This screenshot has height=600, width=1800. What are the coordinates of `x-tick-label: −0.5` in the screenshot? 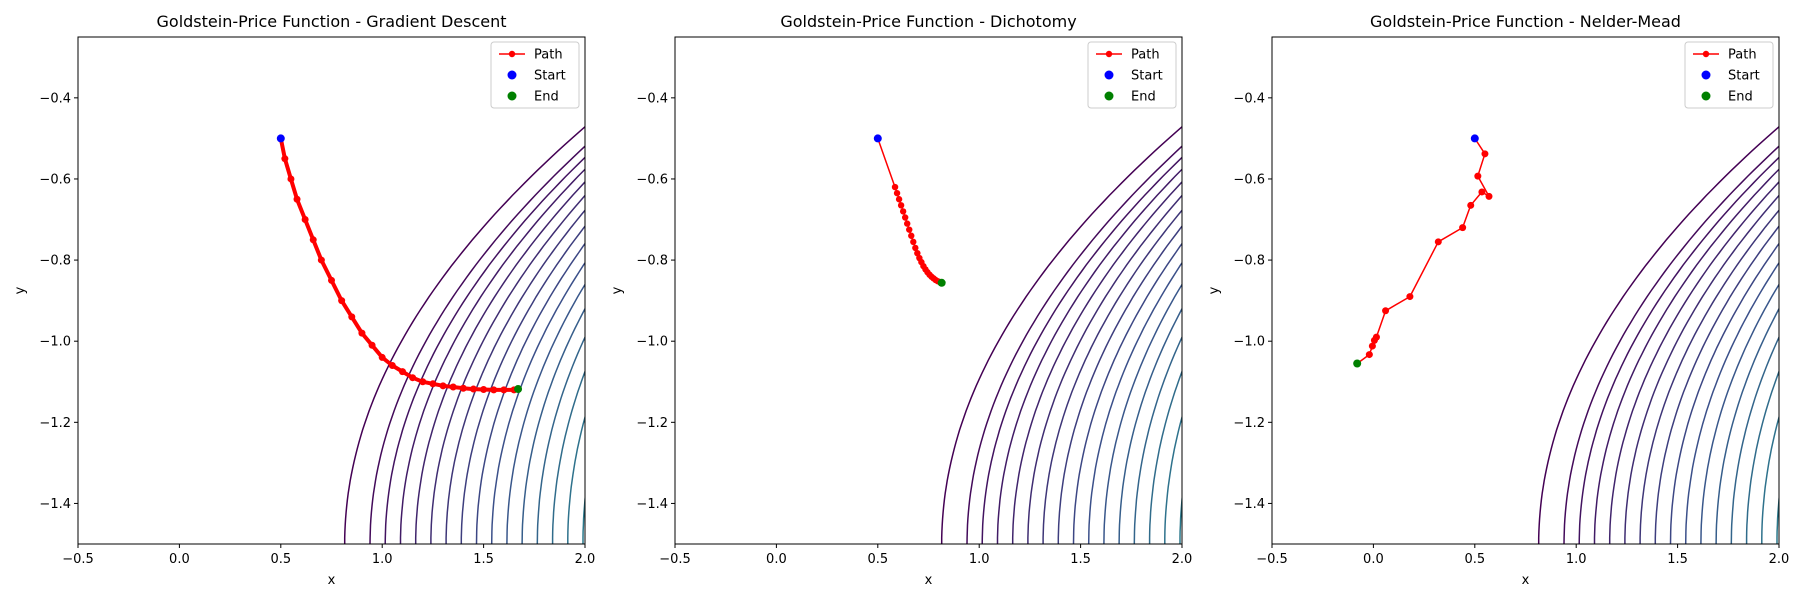 It's located at (675, 559).